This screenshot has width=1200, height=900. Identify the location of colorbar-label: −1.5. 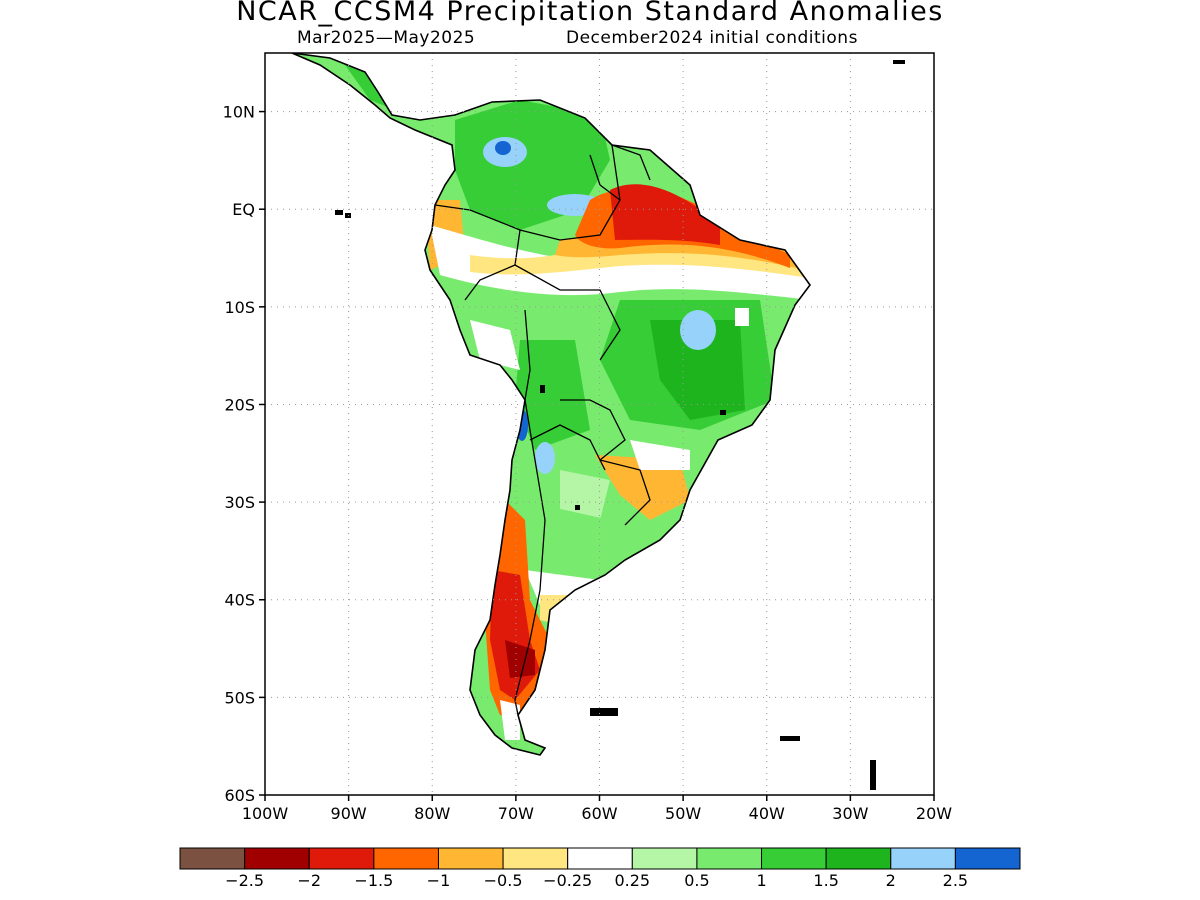
(373, 880).